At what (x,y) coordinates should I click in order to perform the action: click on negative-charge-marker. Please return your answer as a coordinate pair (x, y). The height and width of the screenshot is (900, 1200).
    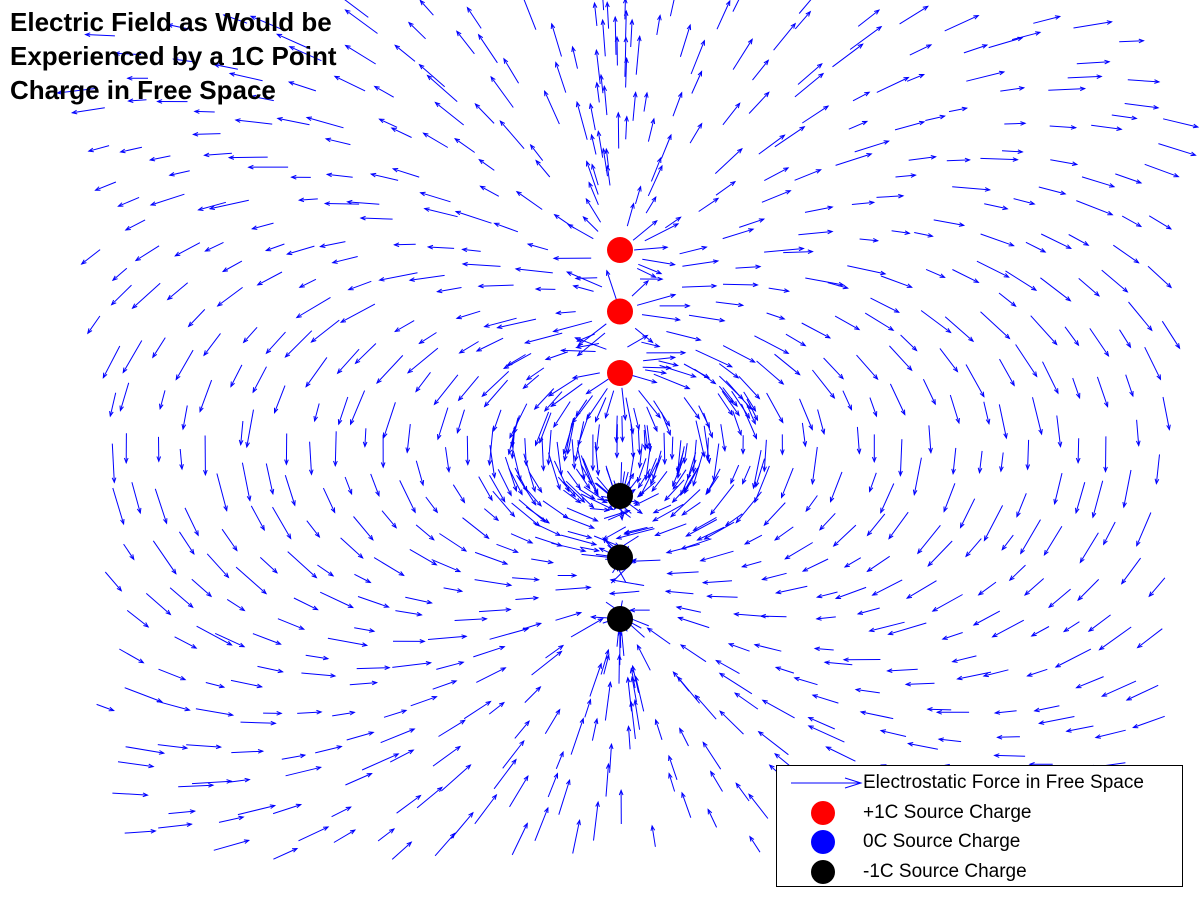
    Looking at the image, I should click on (620, 557).